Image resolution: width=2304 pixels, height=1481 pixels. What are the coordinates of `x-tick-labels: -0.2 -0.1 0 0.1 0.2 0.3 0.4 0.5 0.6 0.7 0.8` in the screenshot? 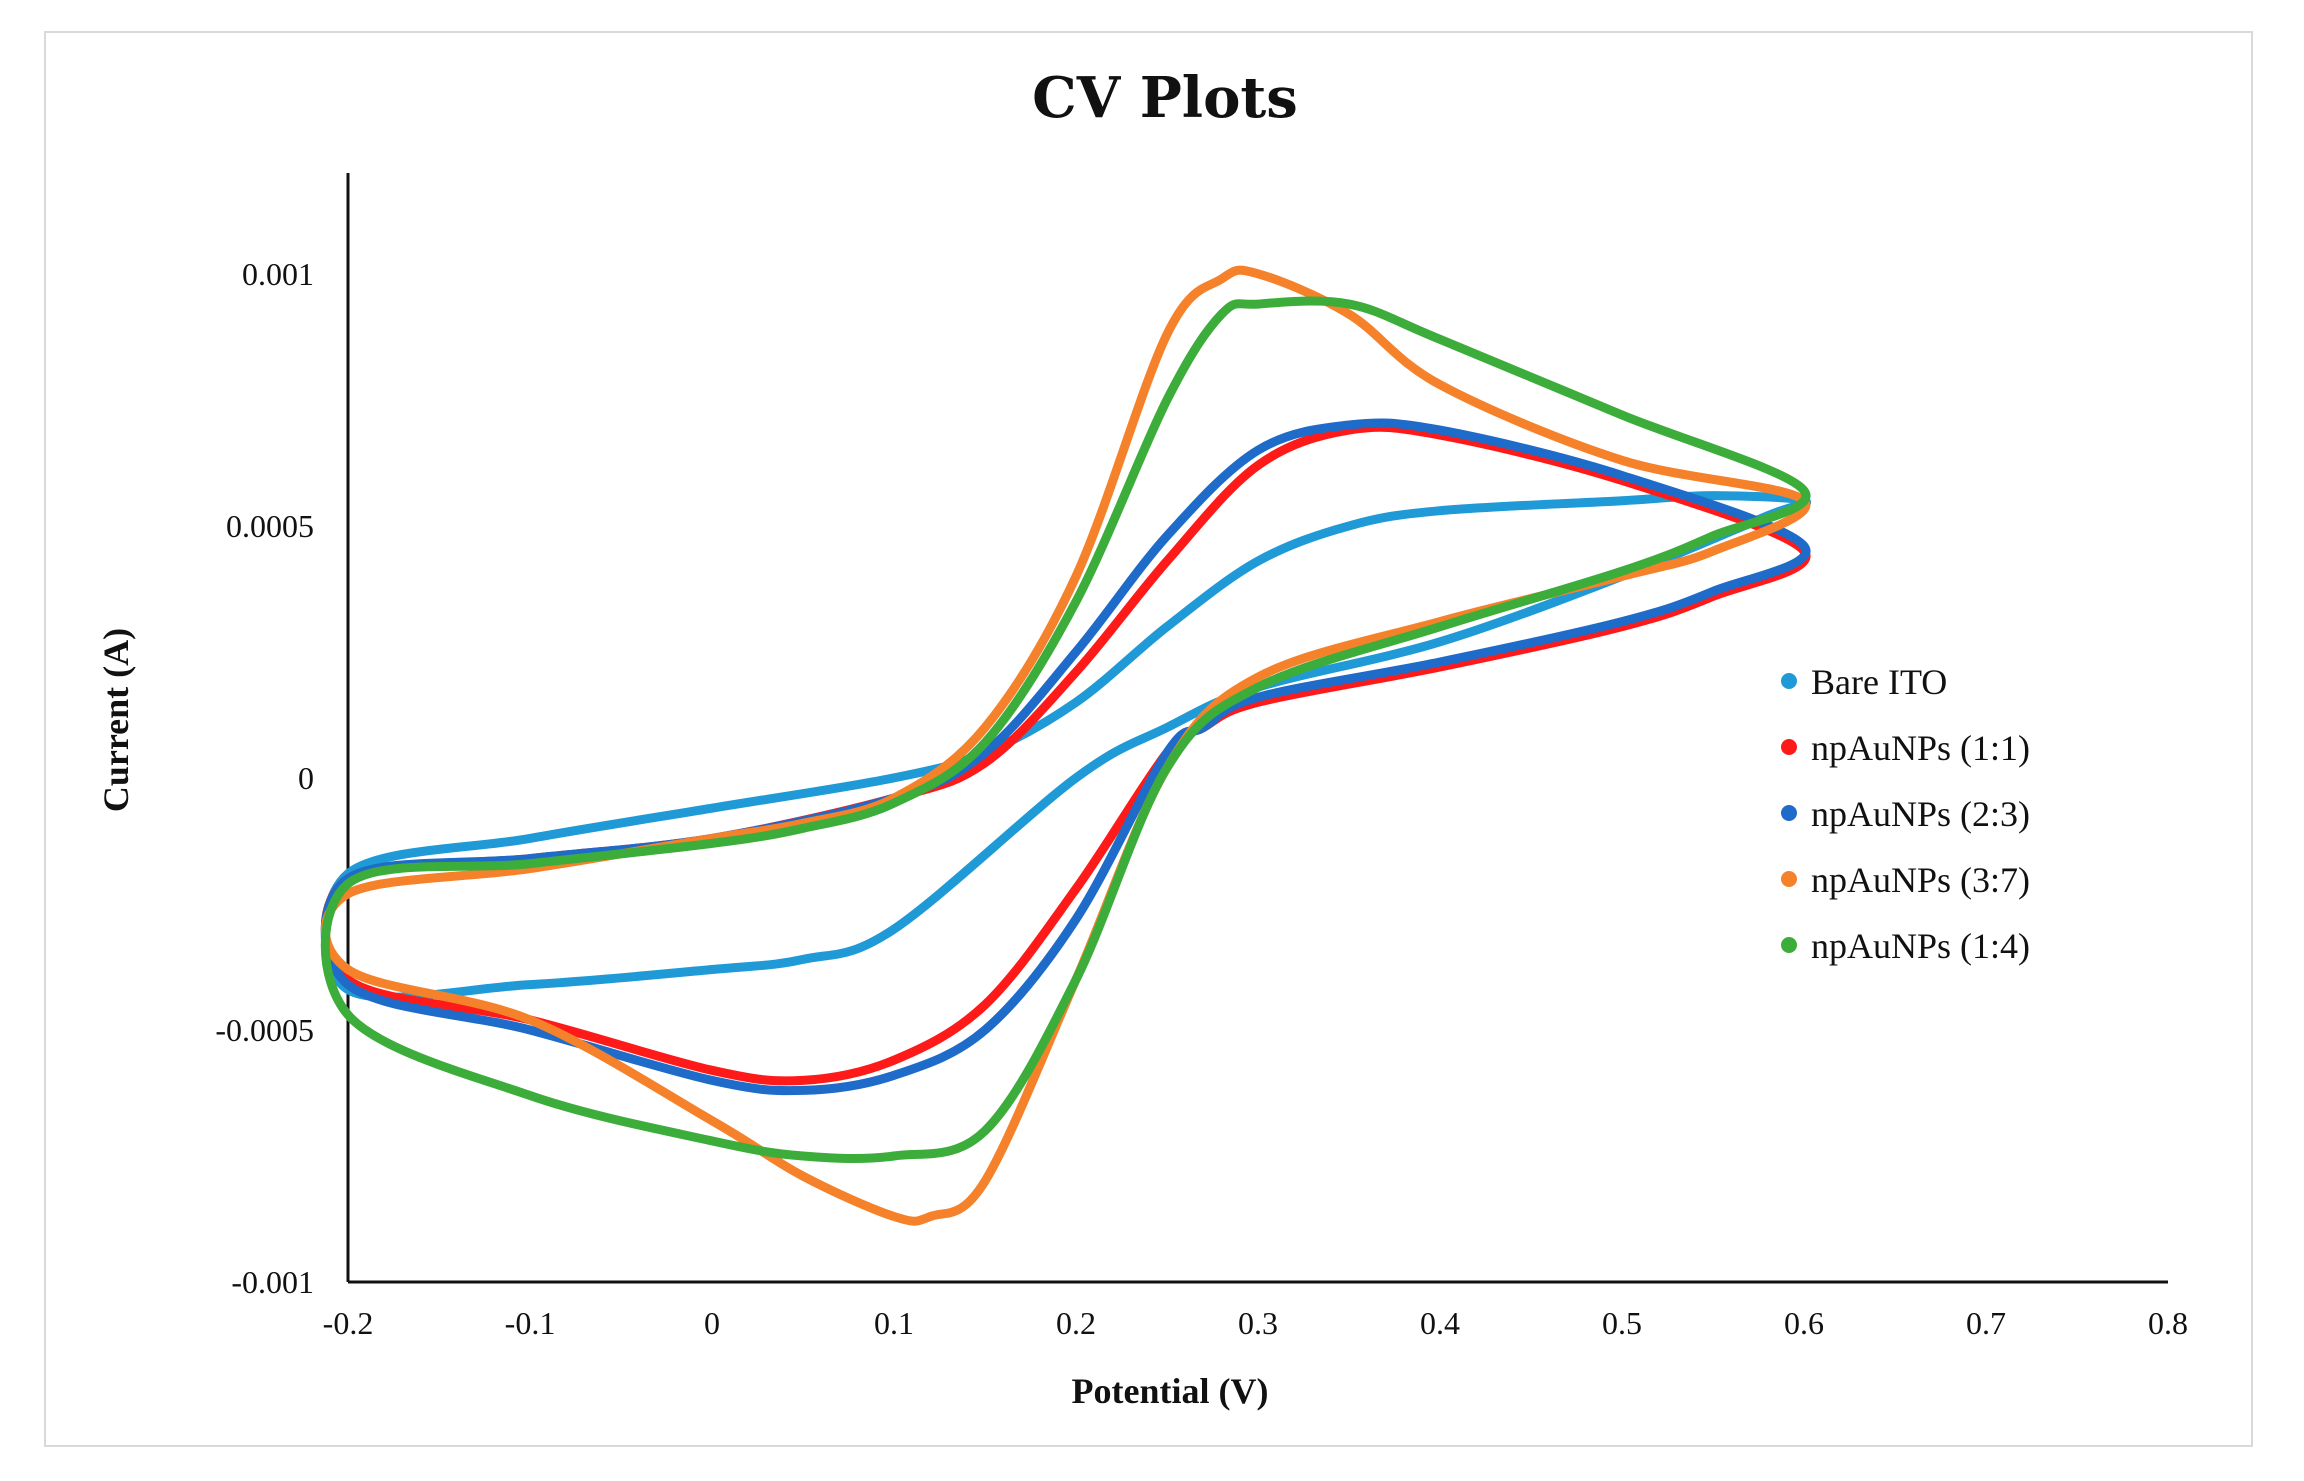 It's located at (1255, 1323).